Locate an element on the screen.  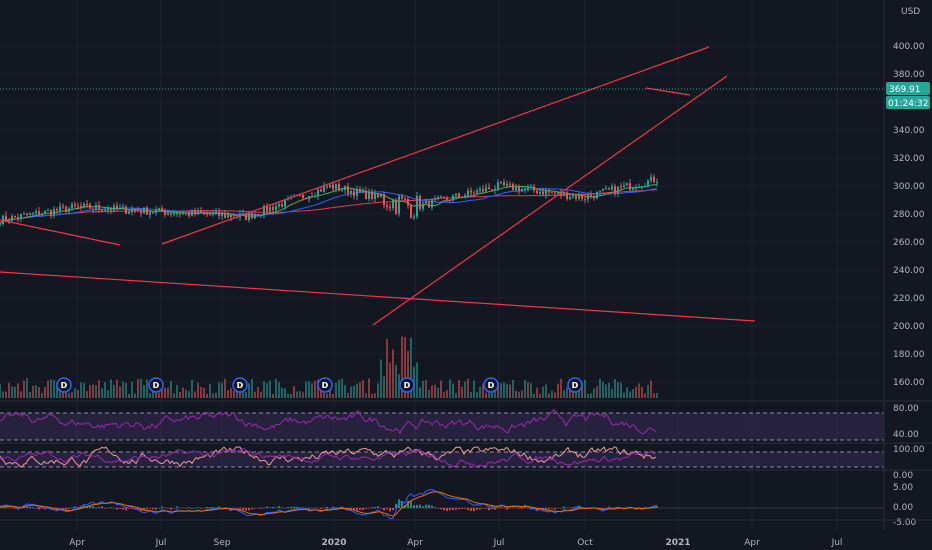
candlesticks is located at coordinates (329, 200).